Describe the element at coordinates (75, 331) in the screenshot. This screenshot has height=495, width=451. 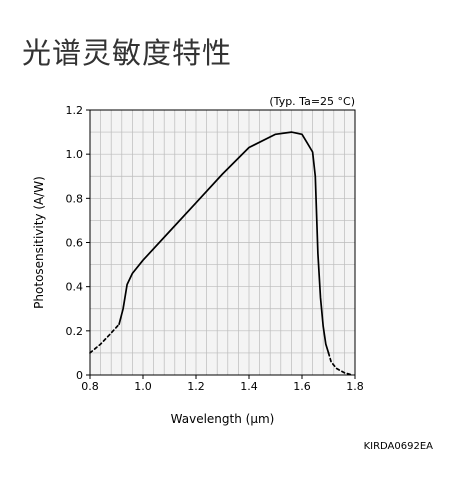
I see `y-tick-label: 0.2` at that location.